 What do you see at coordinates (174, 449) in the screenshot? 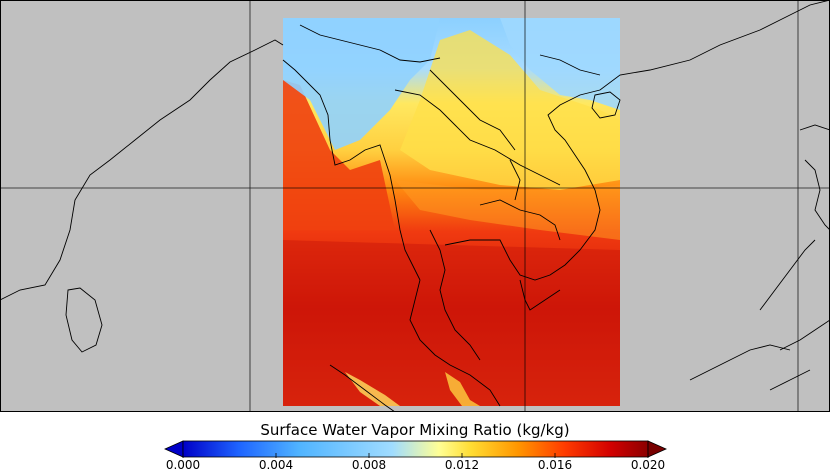
I see `colorbar-under-arrow` at bounding box center [174, 449].